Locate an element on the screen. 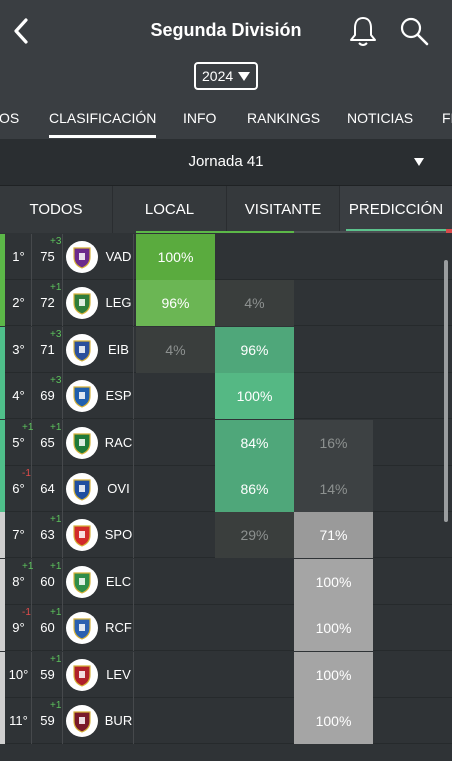 Image resolution: width=452 pixels, height=761 pixels. position-change: +1 is located at coordinates (28, 566).